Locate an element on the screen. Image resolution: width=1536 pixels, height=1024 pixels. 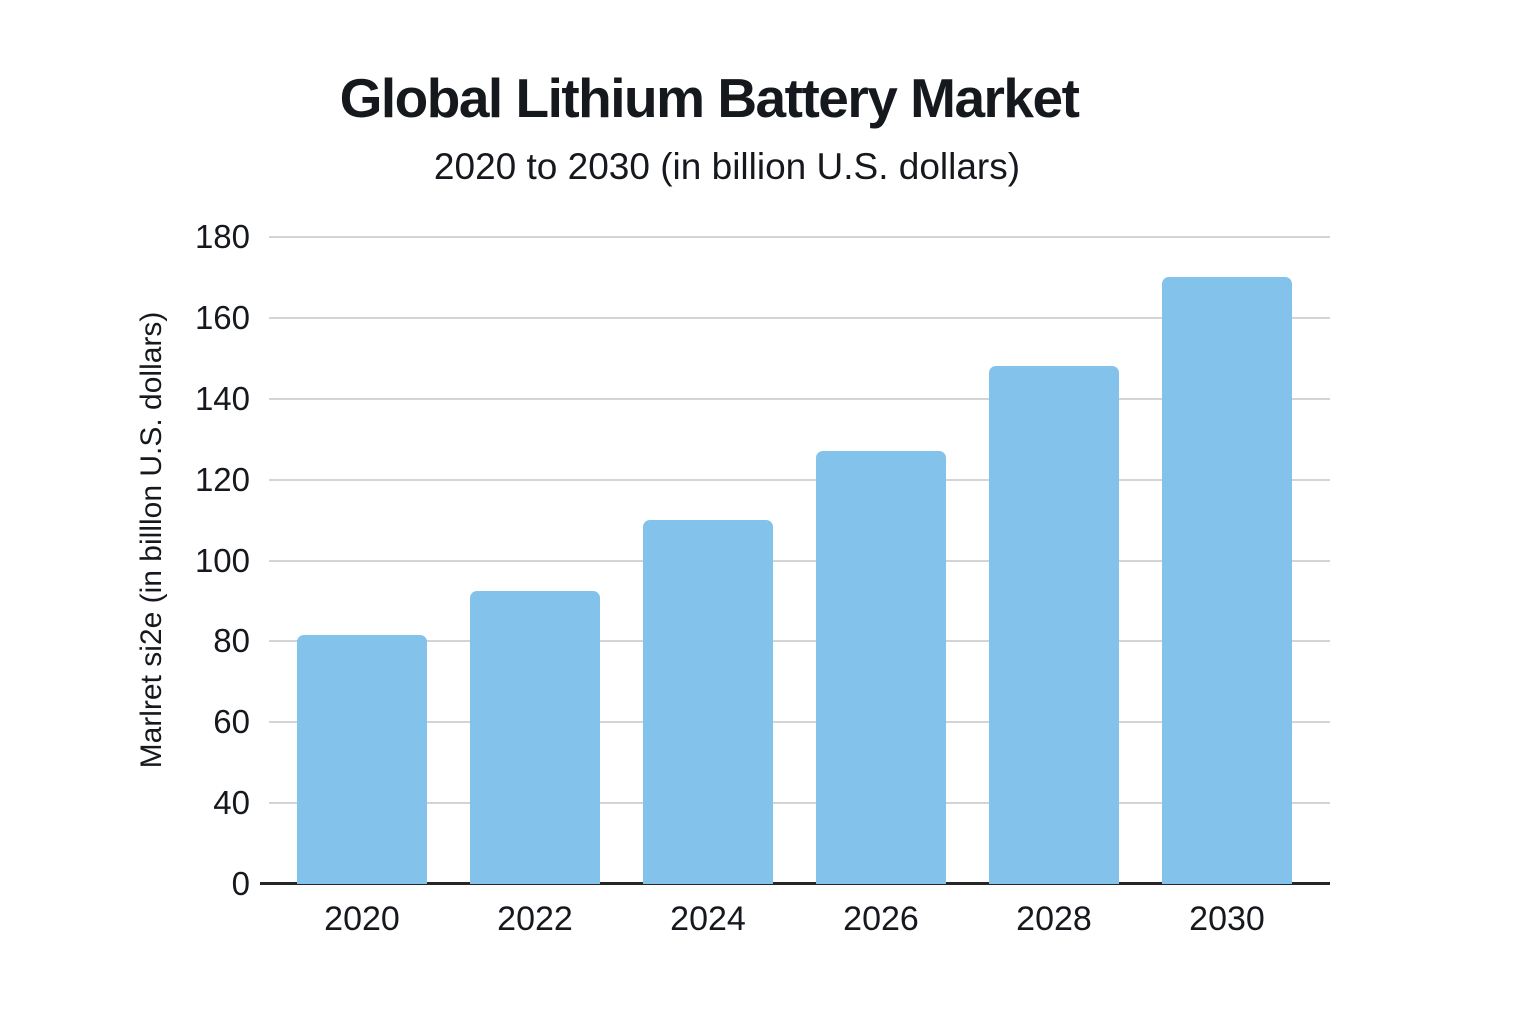
y-tick-label: 100 is located at coordinates (222, 560).